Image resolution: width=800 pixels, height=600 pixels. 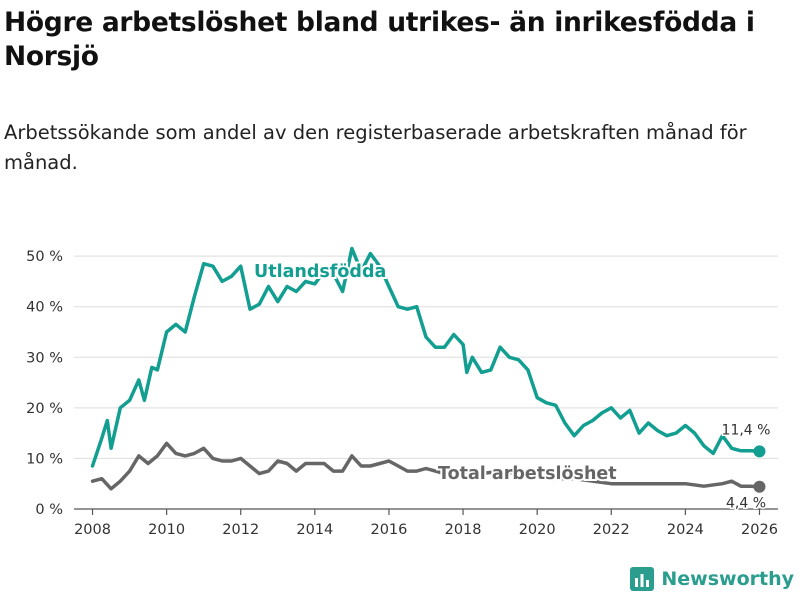 I want to click on series-label-total: Total arbetslöshet, so click(x=527, y=474).